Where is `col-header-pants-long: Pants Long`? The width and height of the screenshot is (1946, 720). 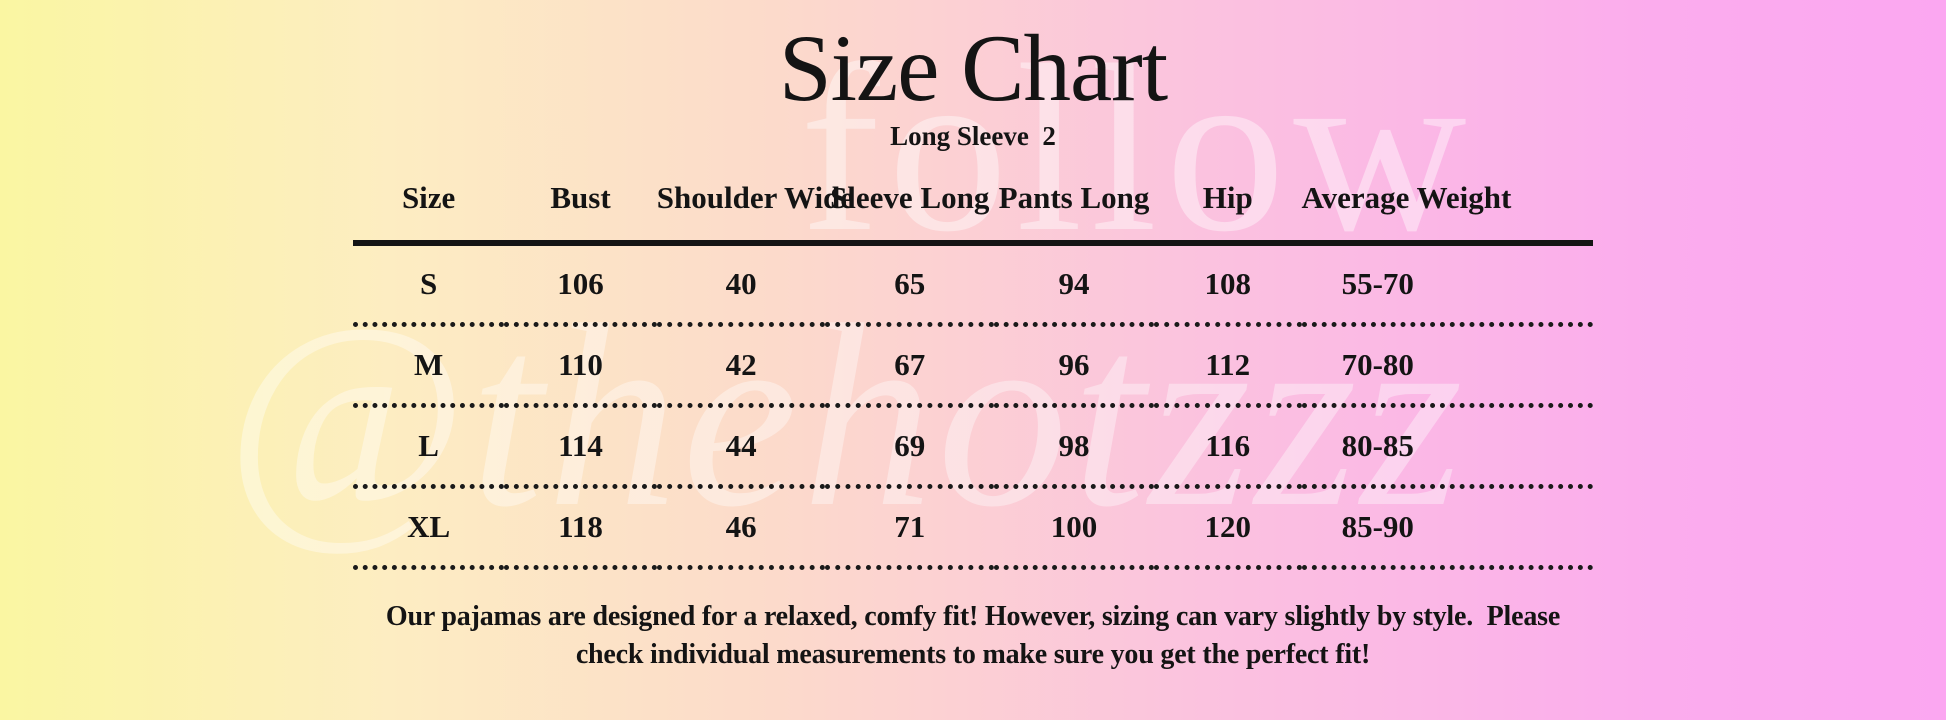
col-header-pants-long: Pants Long is located at coordinates (1074, 203).